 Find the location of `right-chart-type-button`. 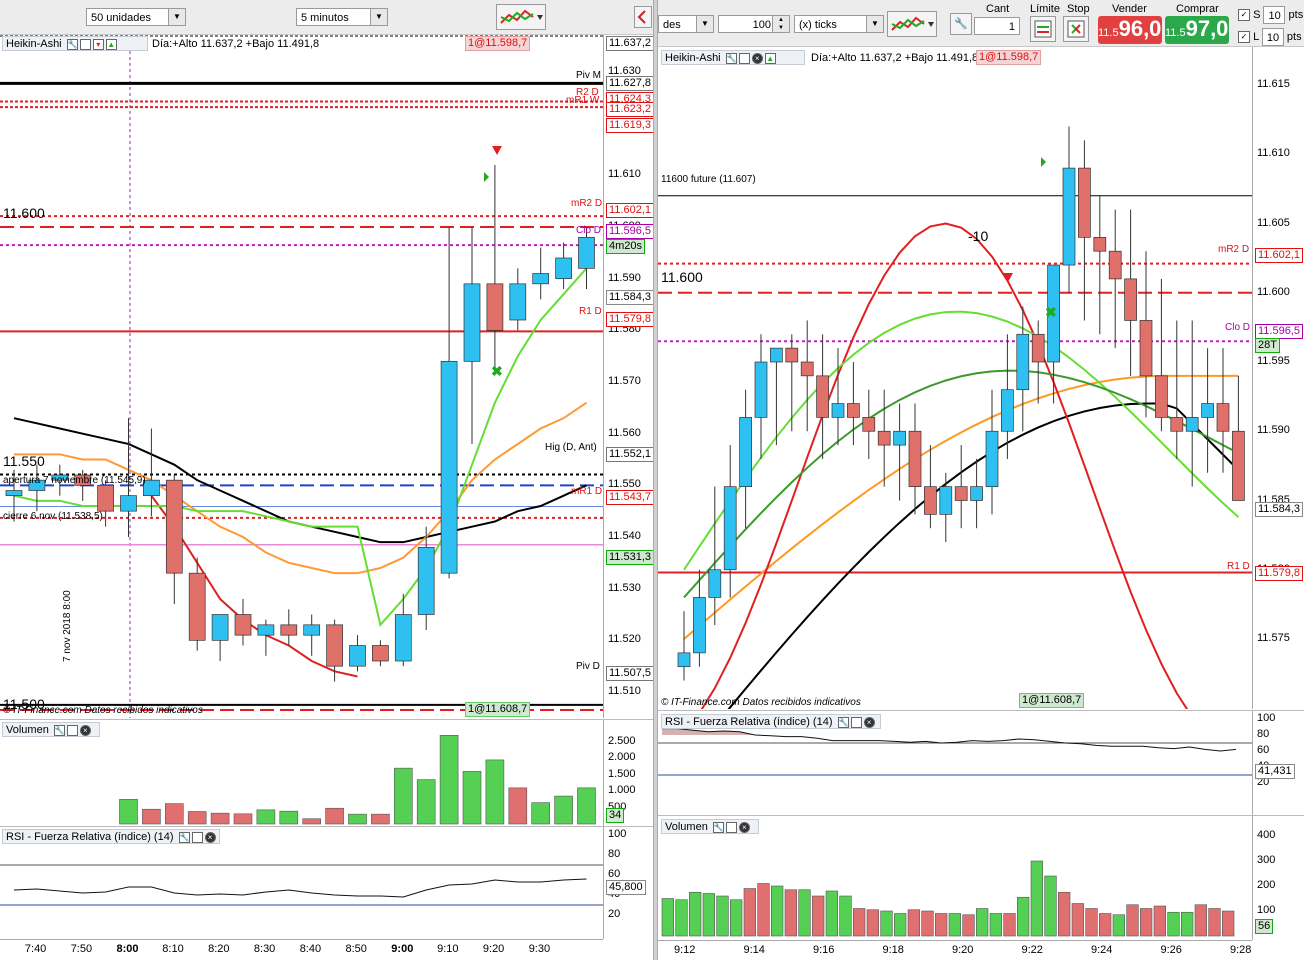

right-chart-type-button is located at coordinates (912, 24).